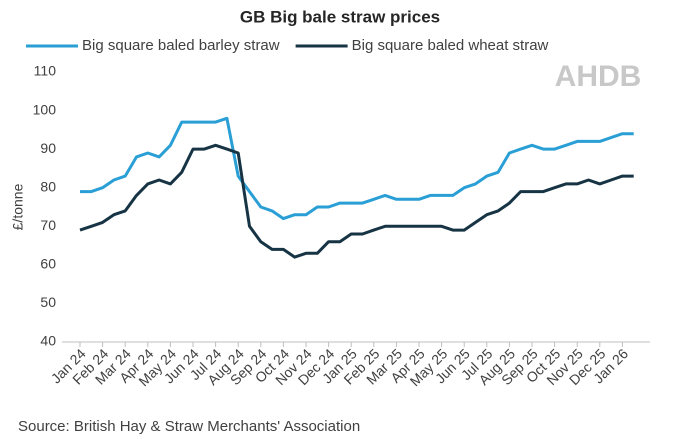 The height and width of the screenshot is (439, 680). What do you see at coordinates (48, 148) in the screenshot?
I see `y-tick-label: 90` at bounding box center [48, 148].